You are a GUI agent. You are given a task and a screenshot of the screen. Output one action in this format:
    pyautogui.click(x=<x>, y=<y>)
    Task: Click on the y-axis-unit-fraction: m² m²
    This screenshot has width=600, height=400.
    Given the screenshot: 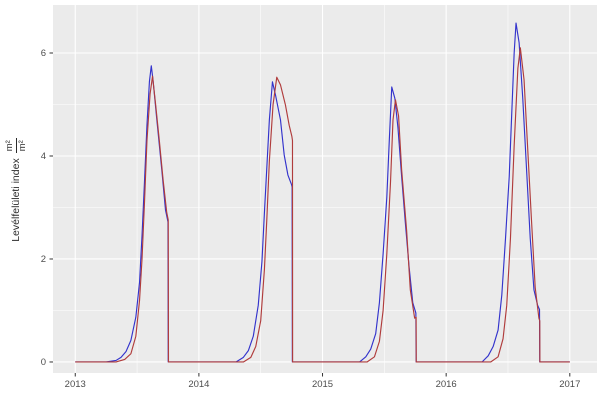 What is the action you would take?
    pyautogui.click(x=15, y=146)
    